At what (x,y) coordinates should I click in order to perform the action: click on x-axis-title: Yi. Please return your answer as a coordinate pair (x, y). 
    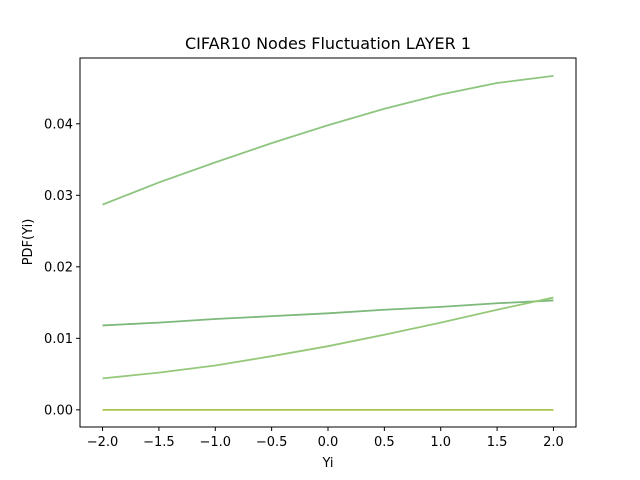
    Looking at the image, I should click on (327, 463).